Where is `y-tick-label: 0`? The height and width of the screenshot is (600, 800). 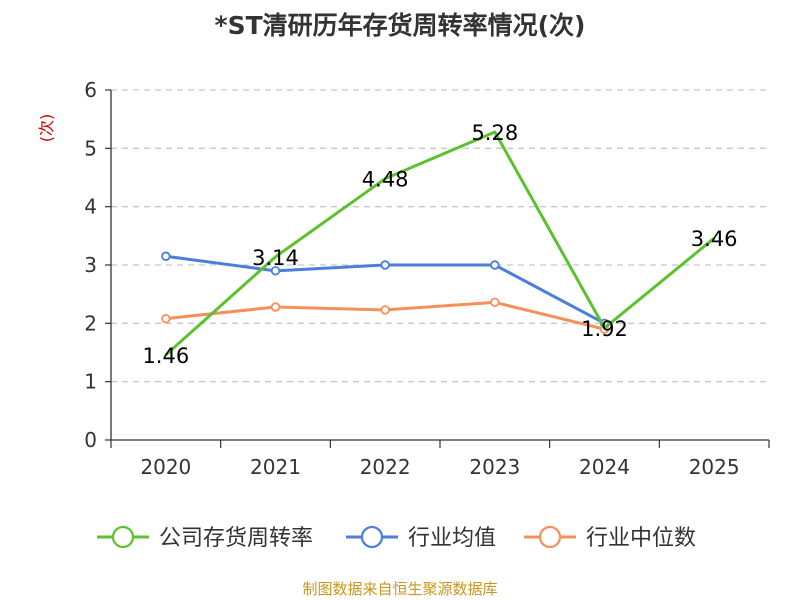 y-tick-label: 0 is located at coordinates (90, 440).